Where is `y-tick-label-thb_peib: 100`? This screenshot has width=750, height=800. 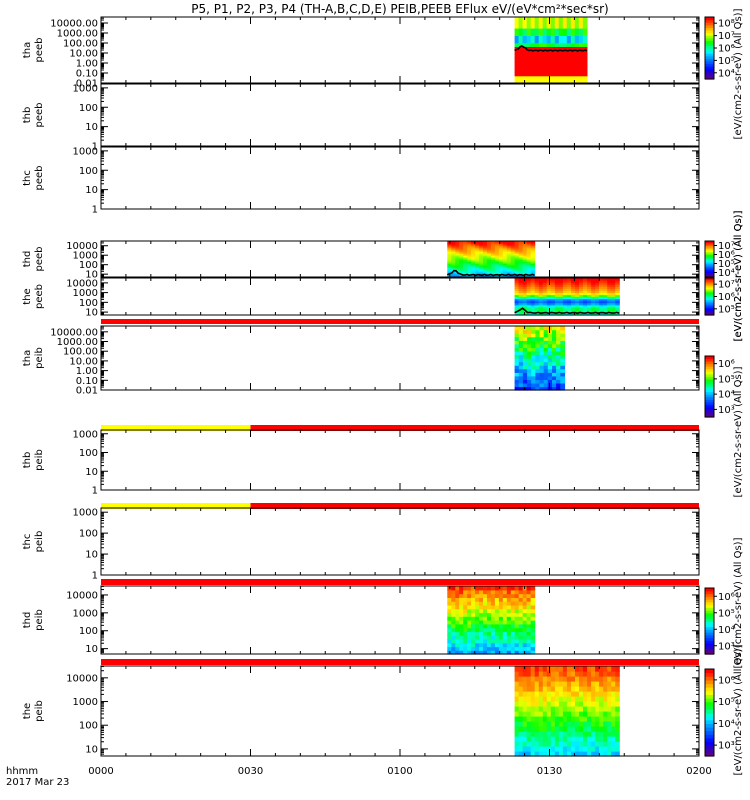
y-tick-label-thb_peib: 100 is located at coordinates (88, 453).